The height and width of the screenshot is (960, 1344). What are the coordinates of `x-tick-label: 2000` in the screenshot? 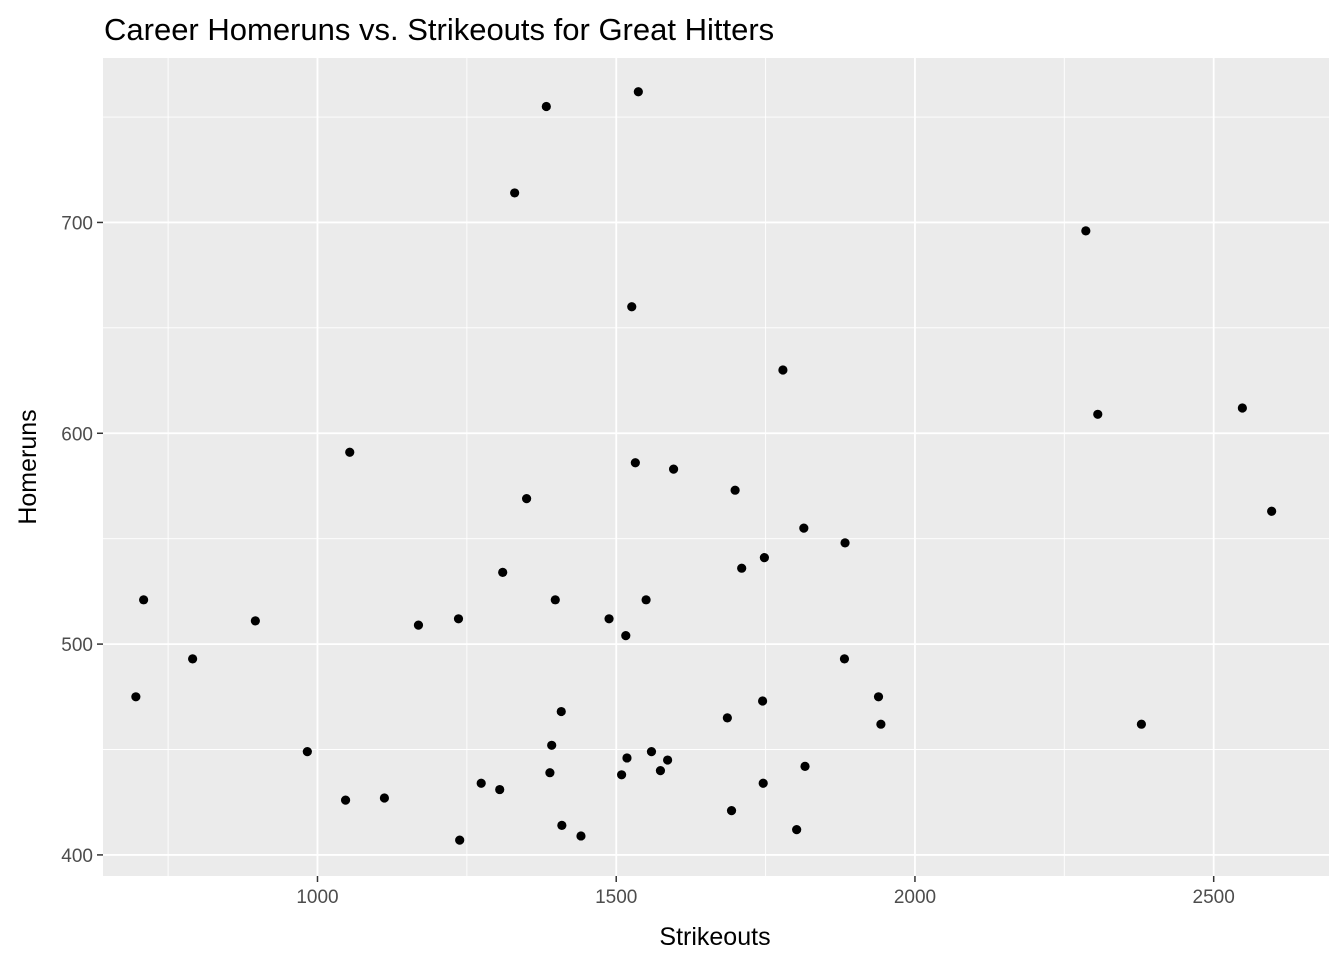 It's located at (915, 897).